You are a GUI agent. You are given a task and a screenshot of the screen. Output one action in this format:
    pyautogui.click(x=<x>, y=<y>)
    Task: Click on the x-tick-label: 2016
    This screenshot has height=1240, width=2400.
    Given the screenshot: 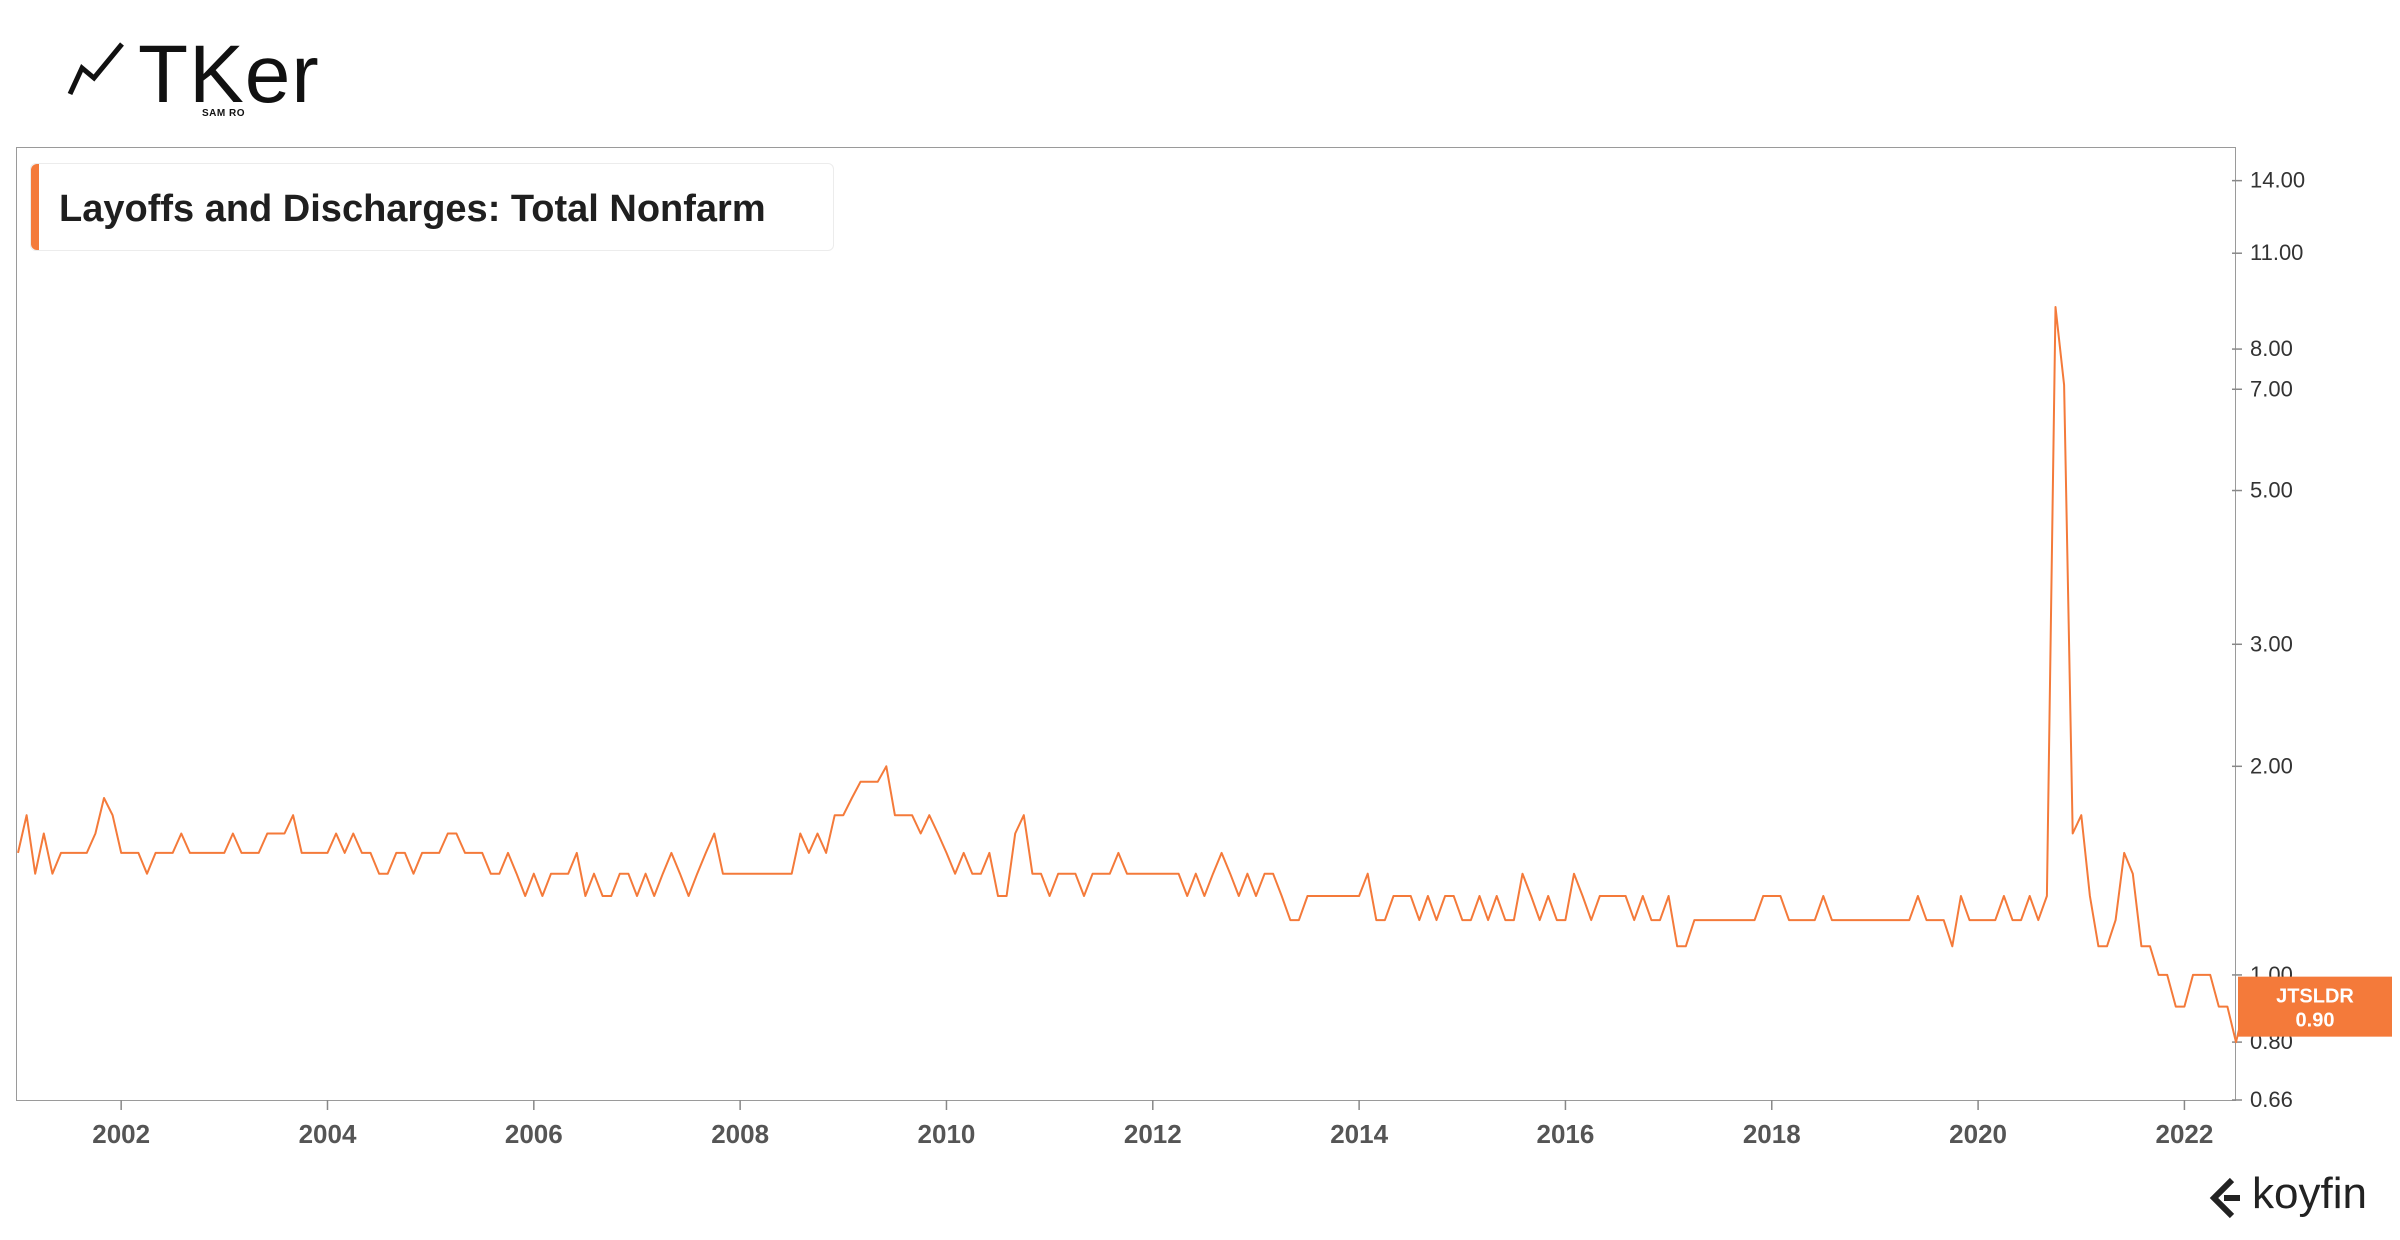 What is the action you would take?
    pyautogui.click(x=1566, y=1134)
    